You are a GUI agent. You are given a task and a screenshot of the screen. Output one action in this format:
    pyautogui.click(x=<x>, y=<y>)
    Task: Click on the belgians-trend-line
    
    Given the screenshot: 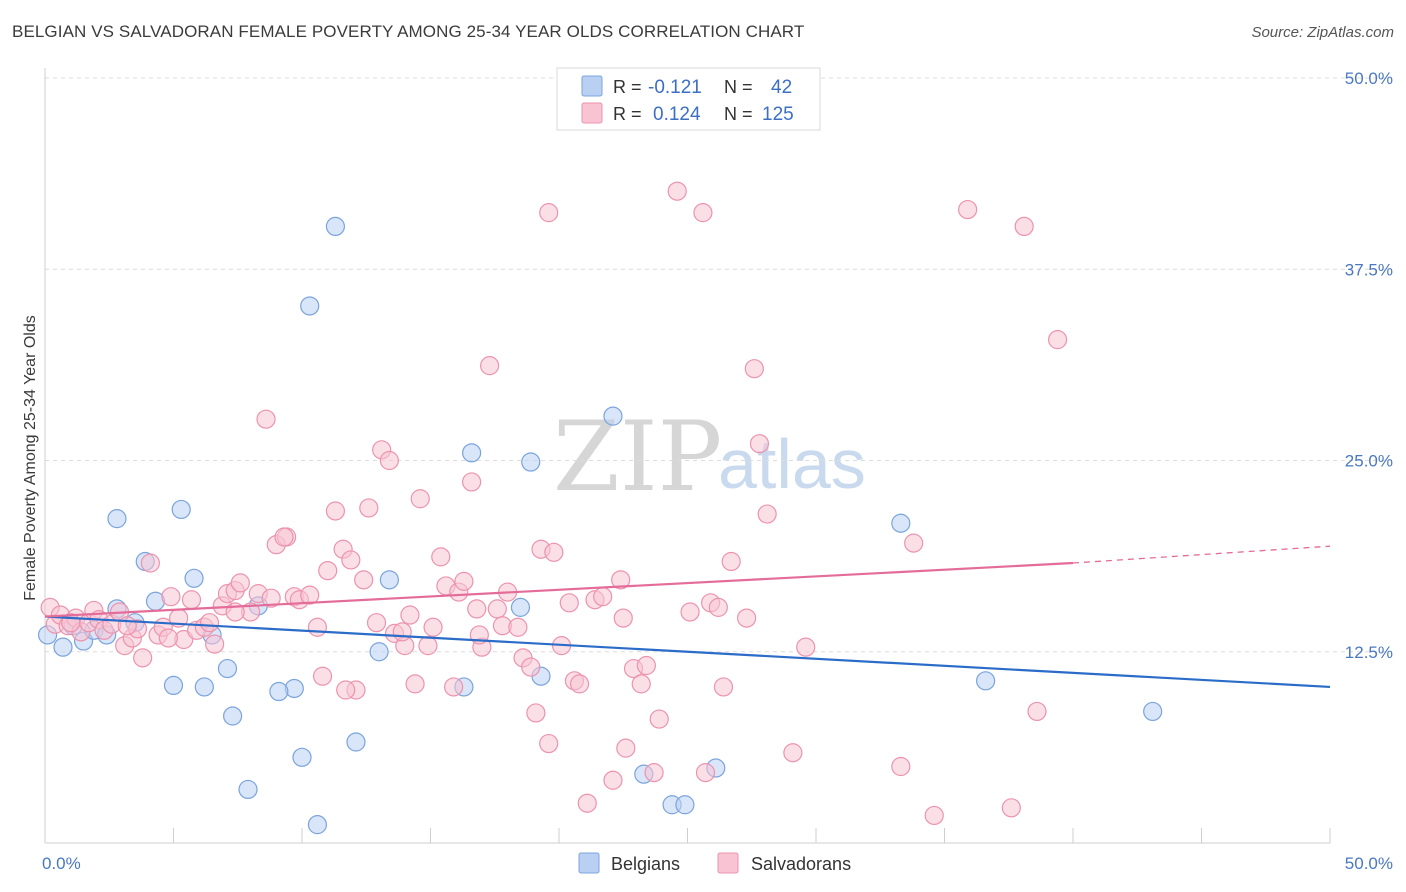 What is the action you would take?
    pyautogui.click(x=687, y=652)
    